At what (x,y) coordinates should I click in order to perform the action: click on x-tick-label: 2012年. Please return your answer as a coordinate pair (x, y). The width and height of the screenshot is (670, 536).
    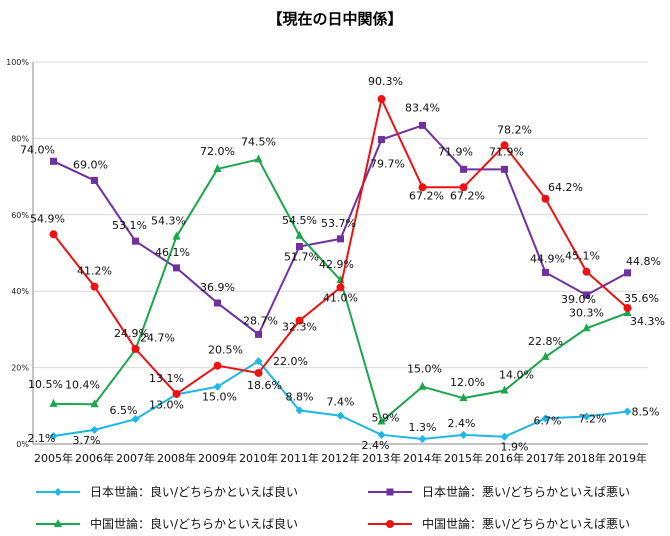
    Looking at the image, I should click on (340, 458).